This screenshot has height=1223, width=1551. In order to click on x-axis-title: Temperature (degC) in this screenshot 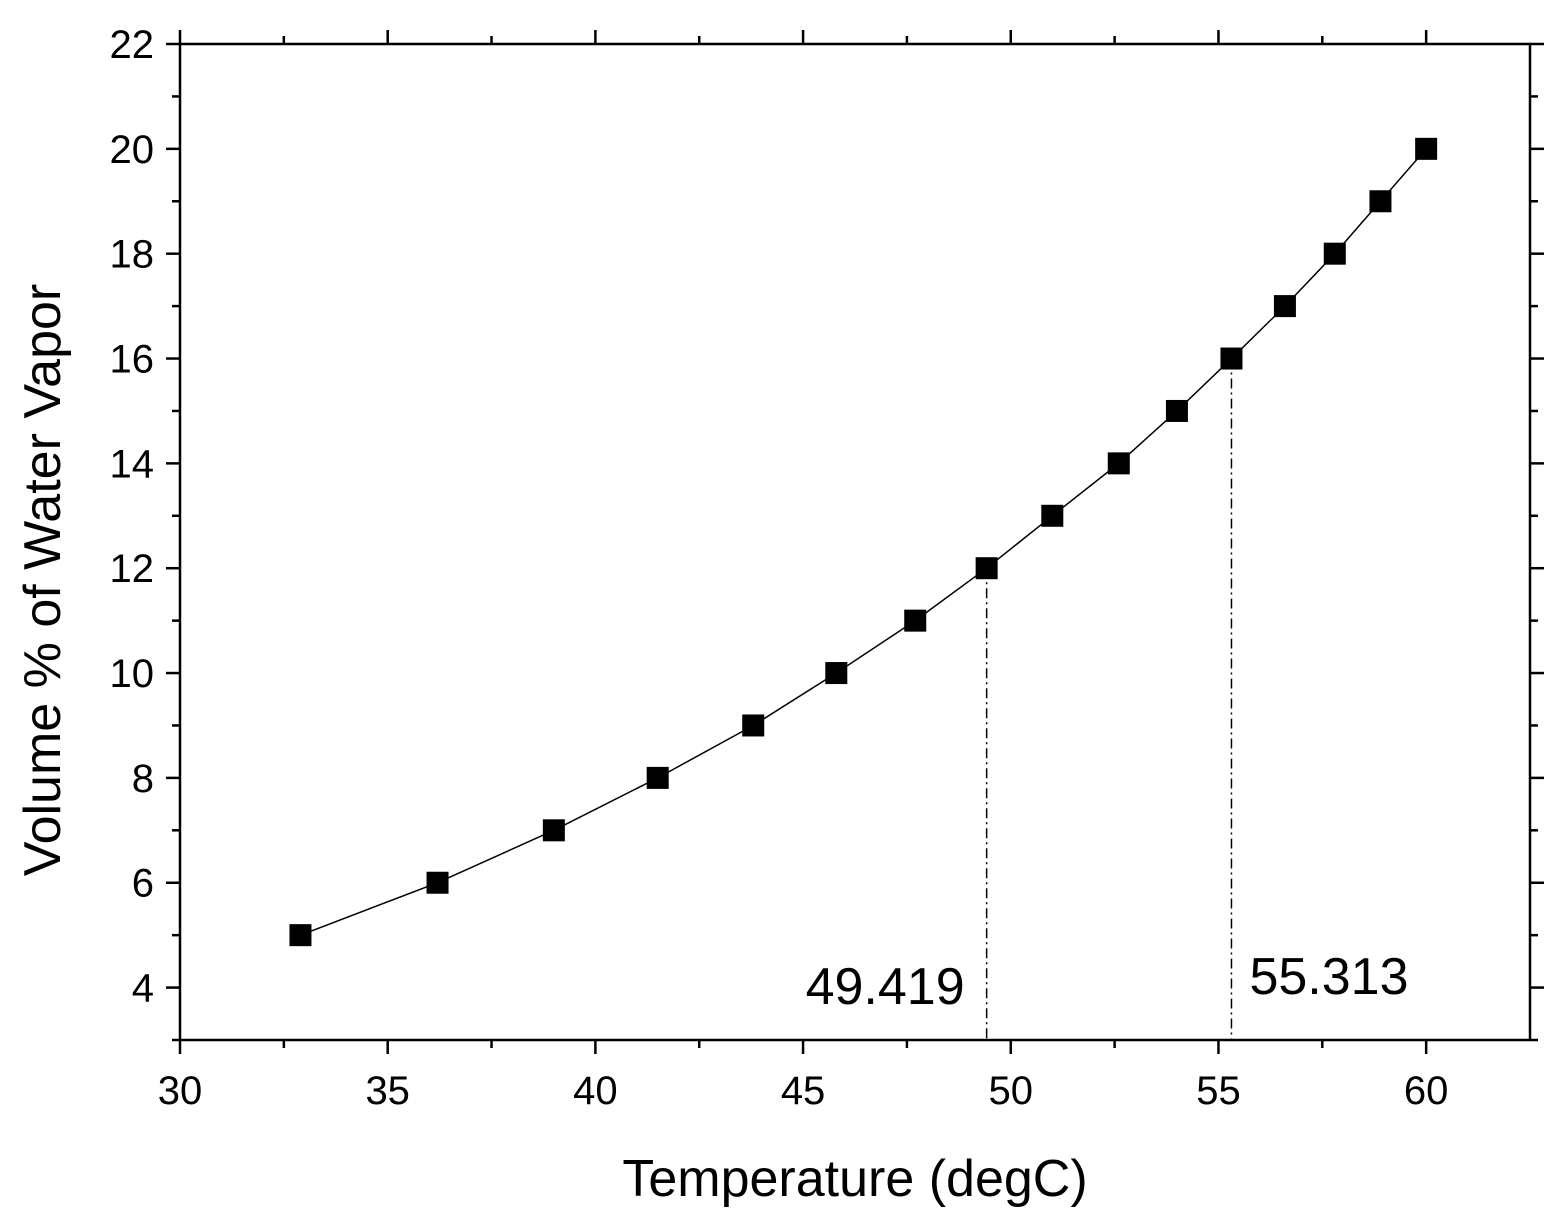, I will do `click(854, 1179)`.